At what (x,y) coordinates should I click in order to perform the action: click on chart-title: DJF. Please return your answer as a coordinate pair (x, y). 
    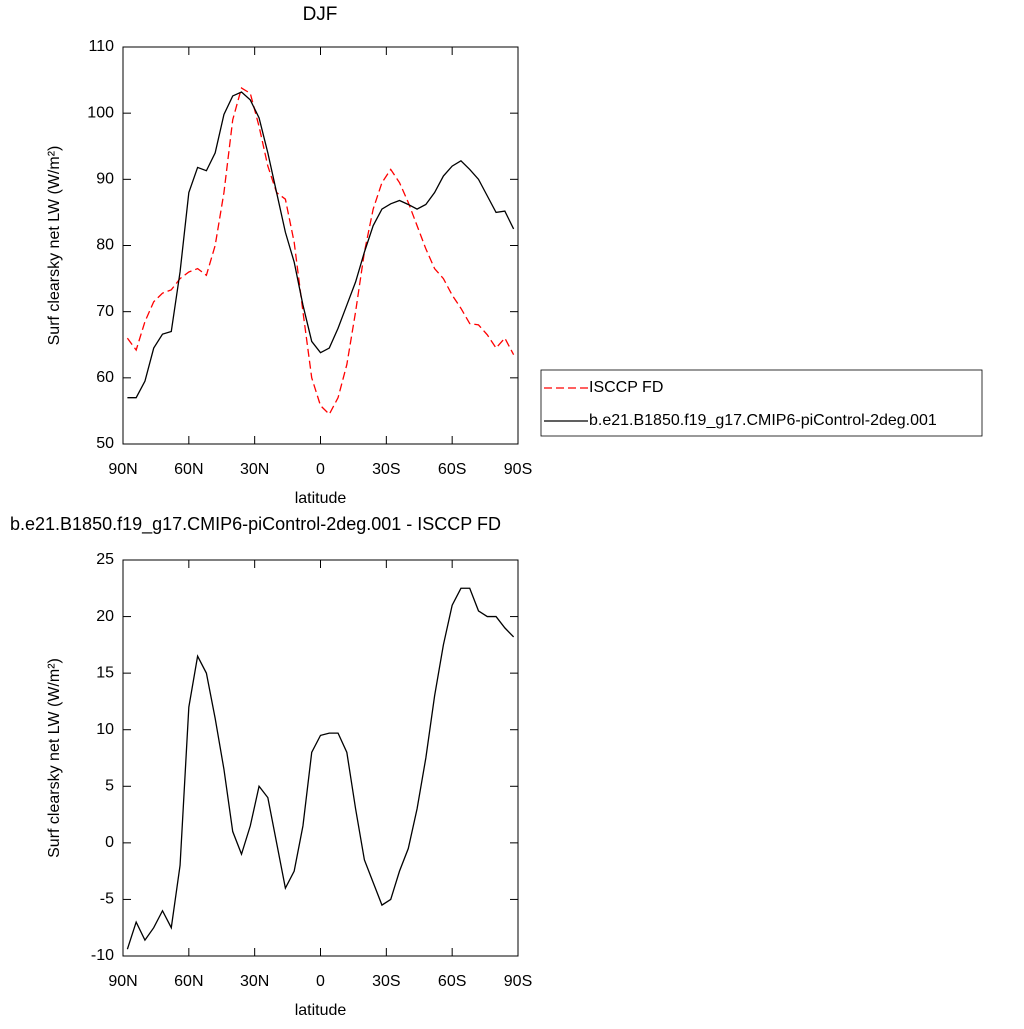
    Looking at the image, I should click on (320, 14).